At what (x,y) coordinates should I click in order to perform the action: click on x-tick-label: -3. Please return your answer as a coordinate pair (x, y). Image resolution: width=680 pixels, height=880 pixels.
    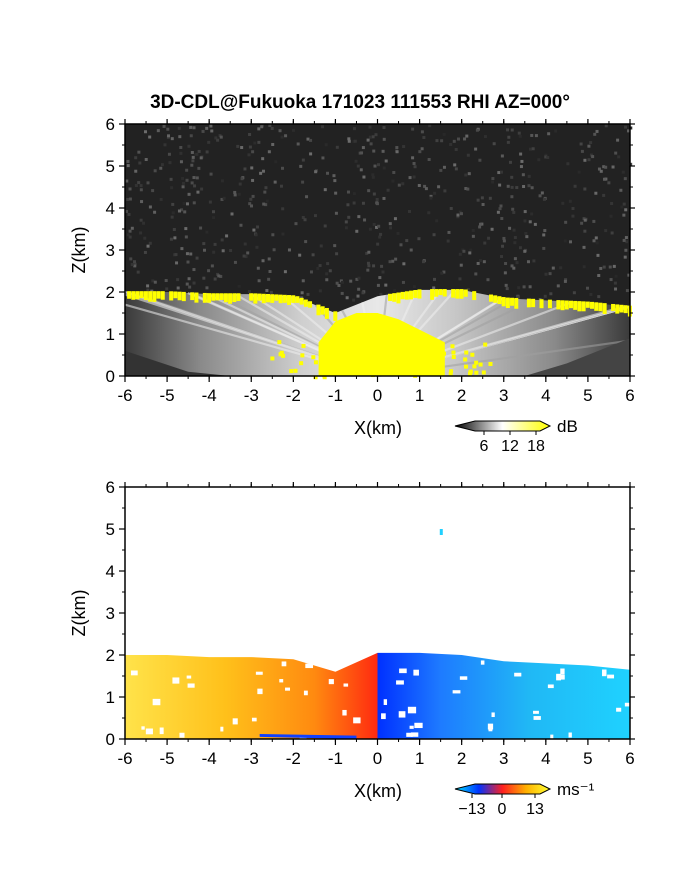
    Looking at the image, I should click on (251, 395).